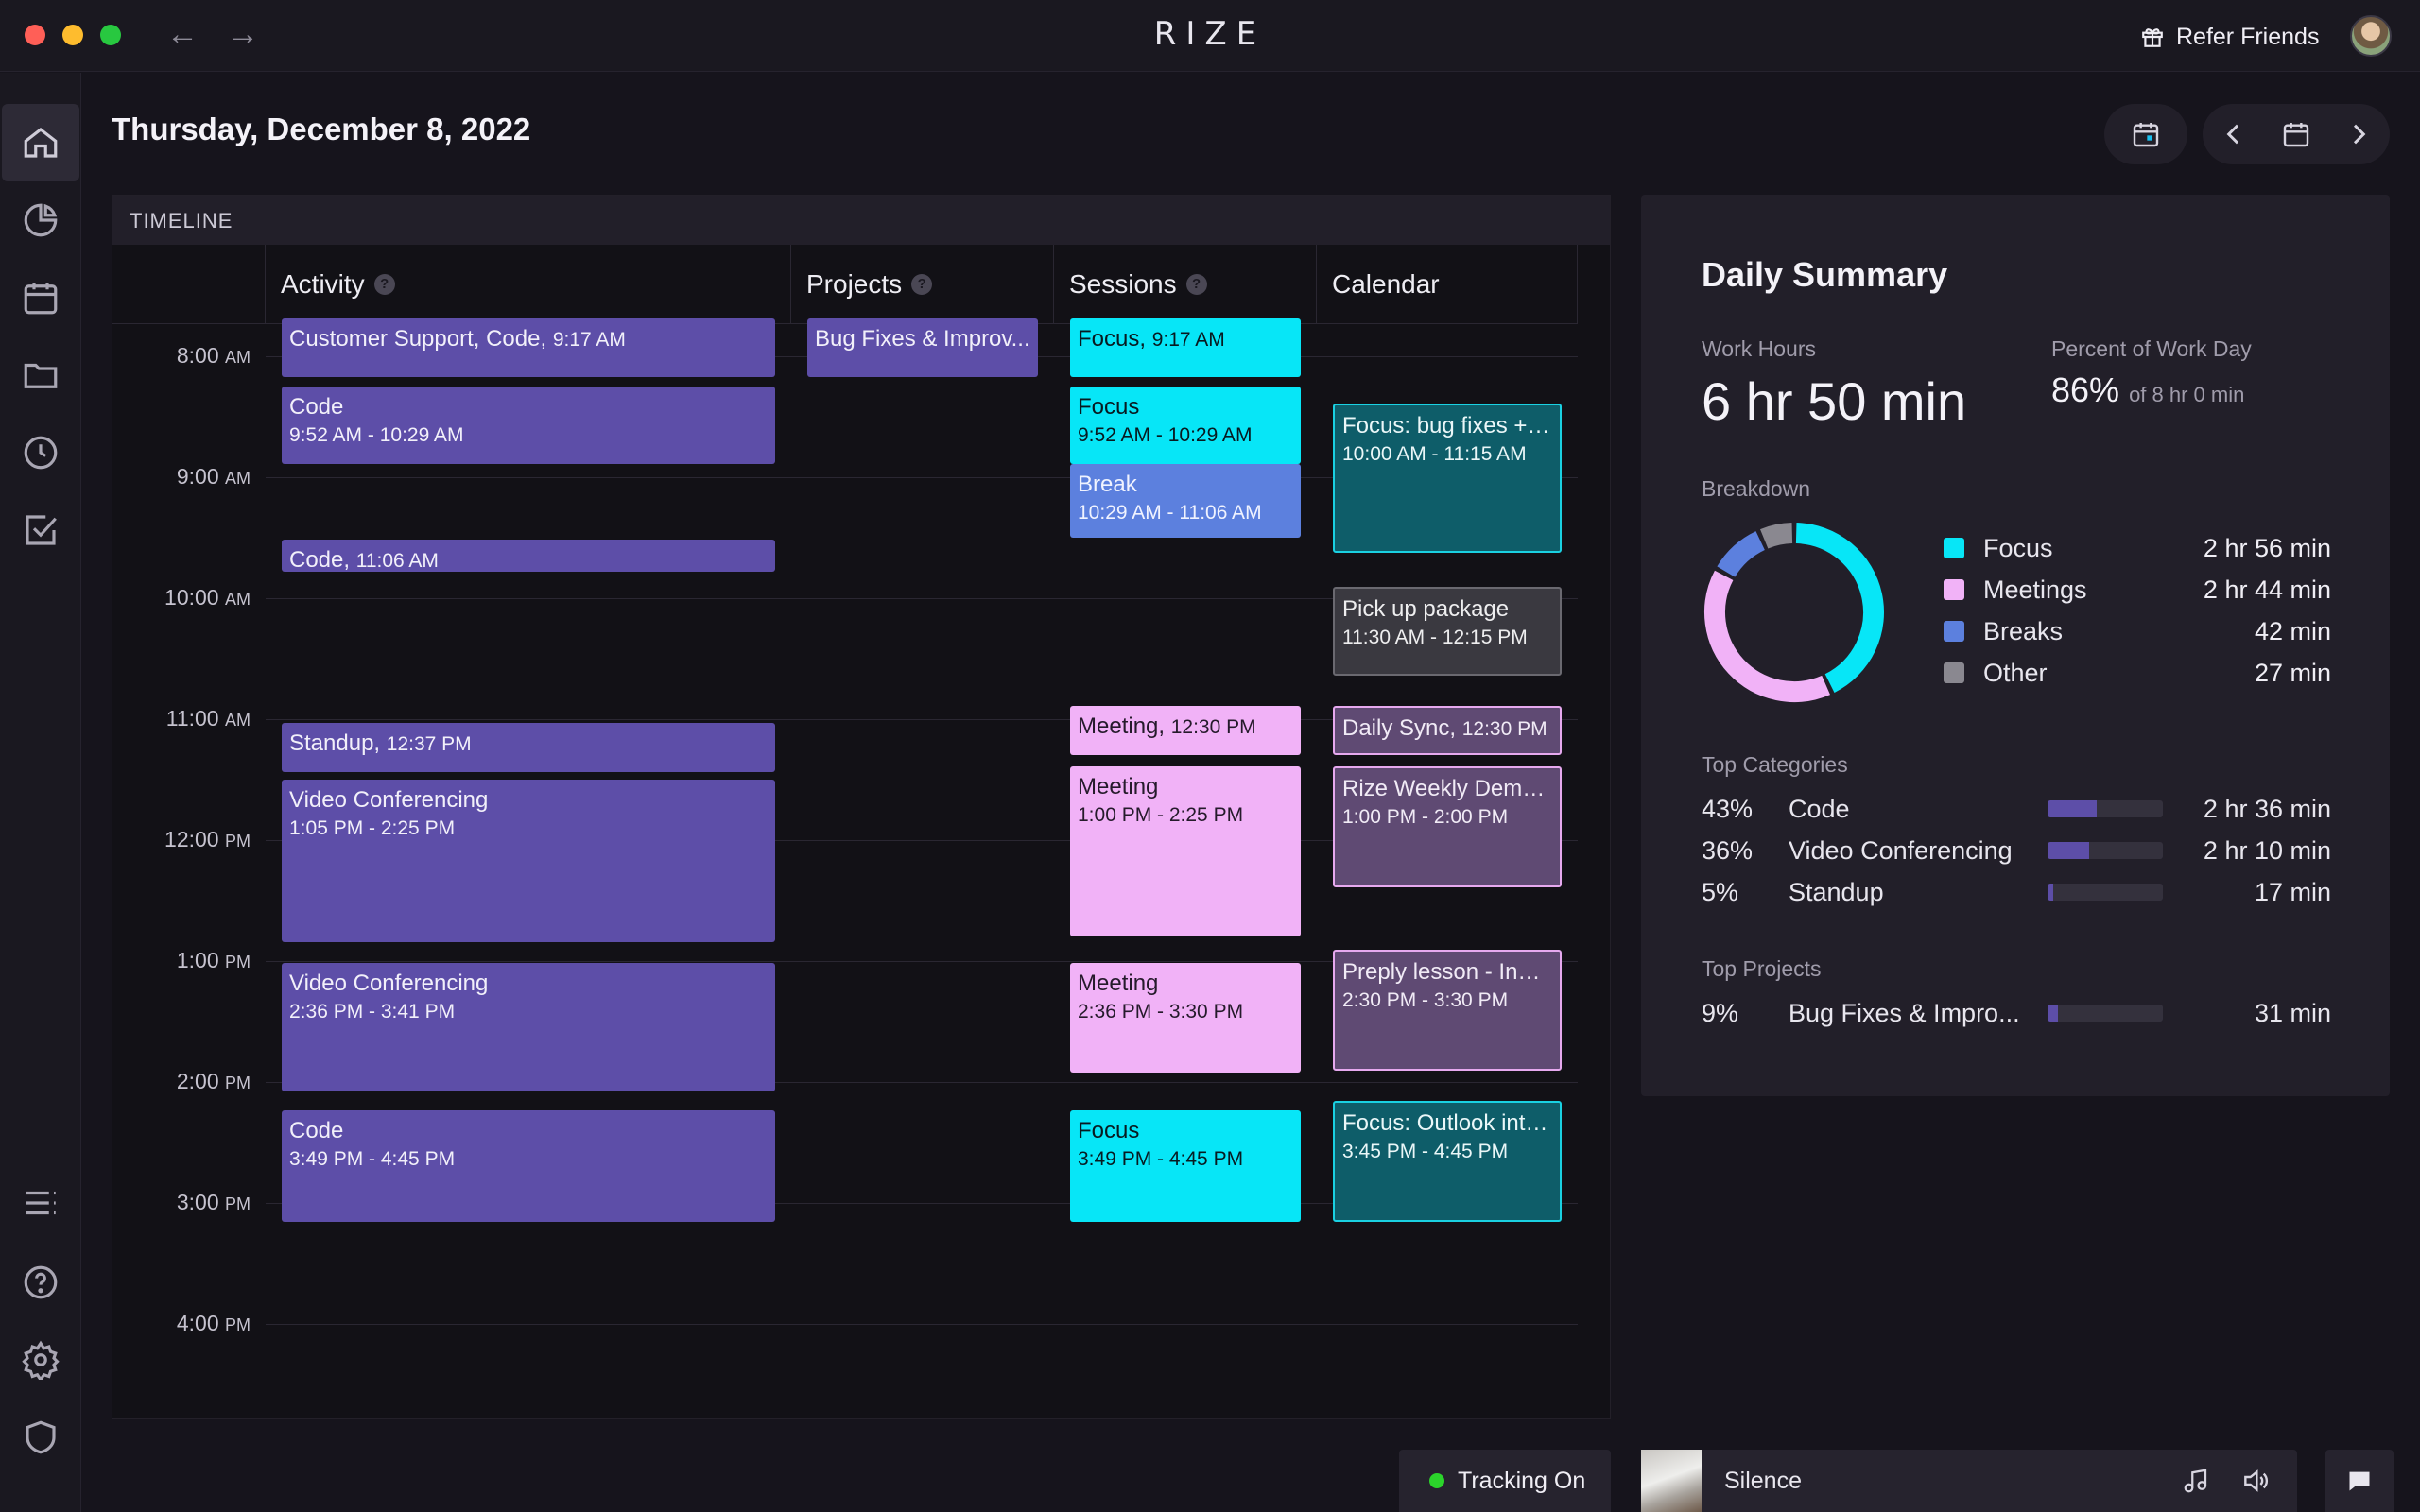 The height and width of the screenshot is (1512, 2420). Describe the element at coordinates (1757, 488) in the screenshot. I see `breakdown-label: Breakdown` at that location.